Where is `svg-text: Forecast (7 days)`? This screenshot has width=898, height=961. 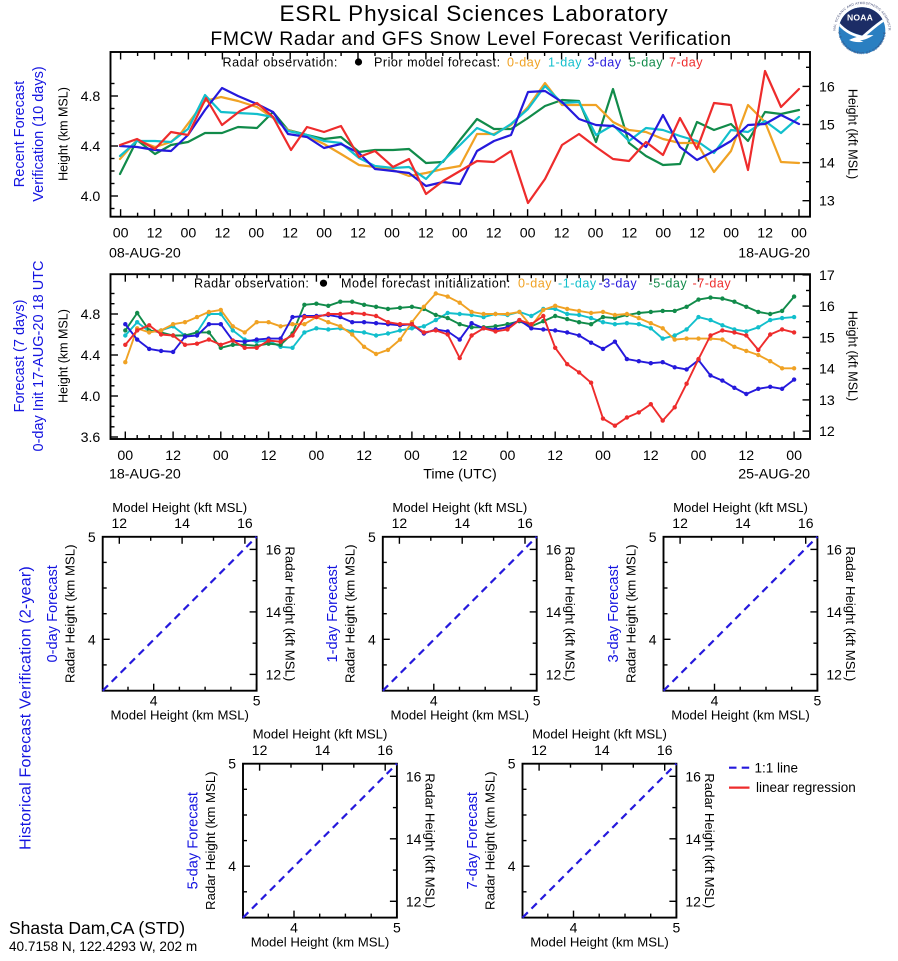 svg-text: Forecast (7 days) is located at coordinates (20, 356).